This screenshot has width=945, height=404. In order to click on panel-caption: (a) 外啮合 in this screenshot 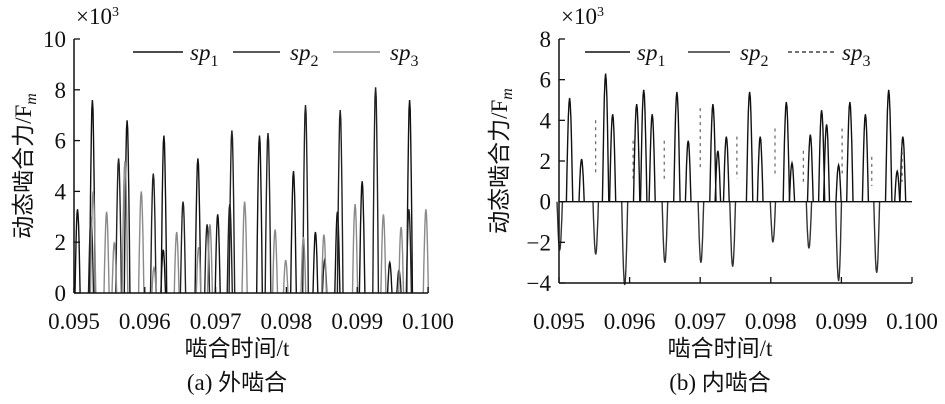, I will do `click(237, 382)`.